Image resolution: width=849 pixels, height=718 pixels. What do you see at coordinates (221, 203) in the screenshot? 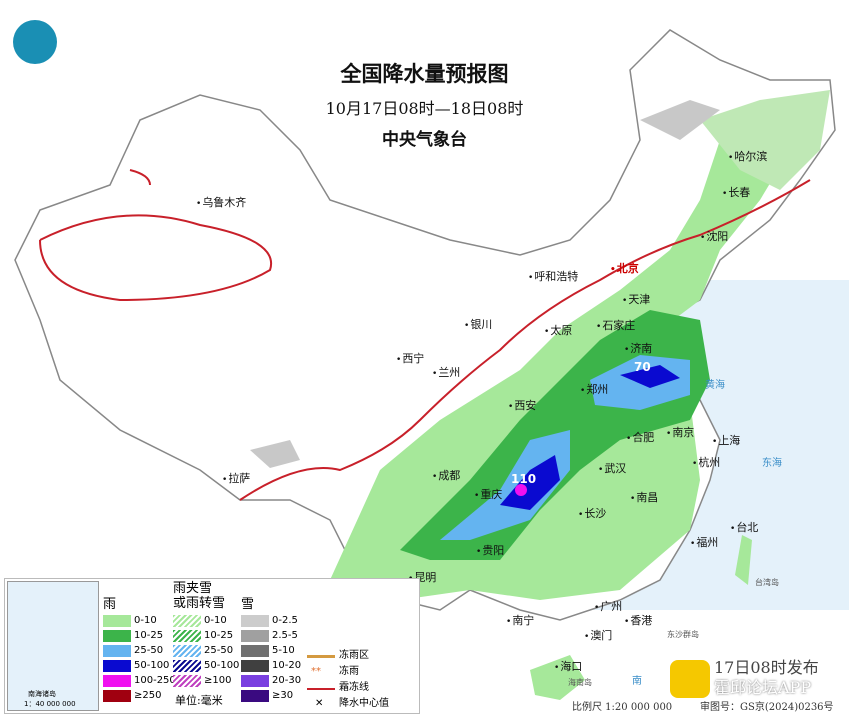
I see `city-label: 乌鲁木齐` at bounding box center [221, 203].